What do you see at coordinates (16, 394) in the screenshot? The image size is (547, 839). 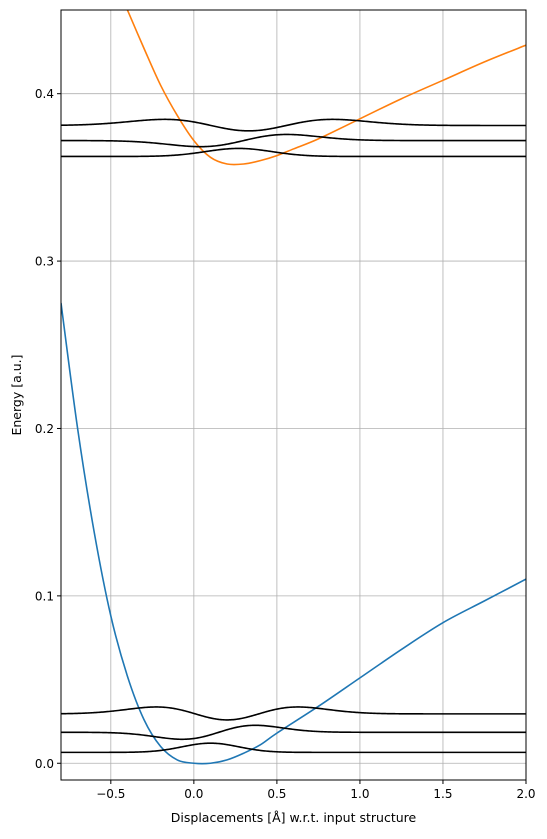 I see `y-axis-label: Energy [a.u.]` at bounding box center [16, 394].